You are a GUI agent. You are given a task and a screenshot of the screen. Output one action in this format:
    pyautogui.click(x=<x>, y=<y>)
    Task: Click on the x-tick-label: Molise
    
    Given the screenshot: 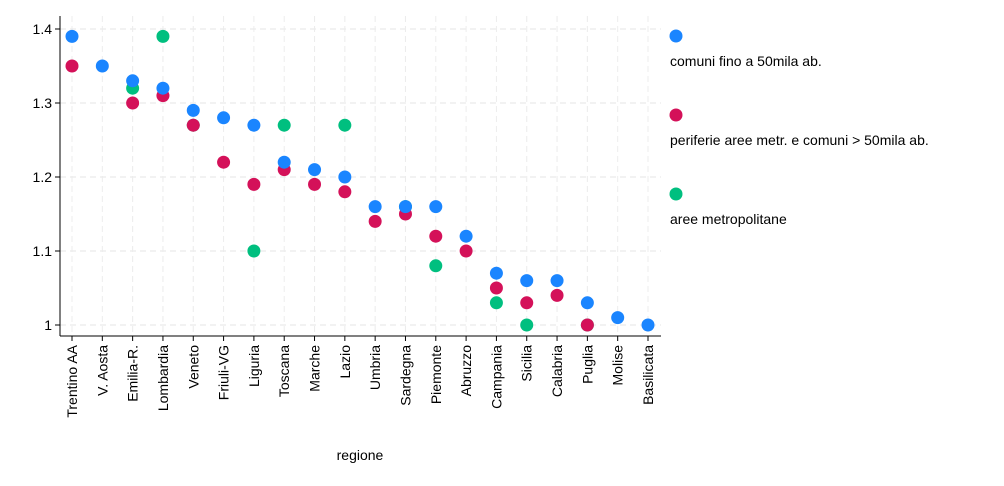 What is the action you would take?
    pyautogui.click(x=618, y=365)
    